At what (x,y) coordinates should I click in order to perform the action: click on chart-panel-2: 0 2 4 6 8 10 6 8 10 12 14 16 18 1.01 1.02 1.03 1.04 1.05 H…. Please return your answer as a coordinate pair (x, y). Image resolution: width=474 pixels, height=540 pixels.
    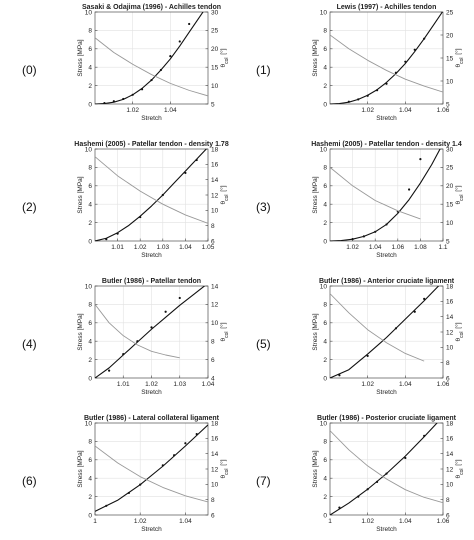
    Looking at the image, I should click on (126, 200).